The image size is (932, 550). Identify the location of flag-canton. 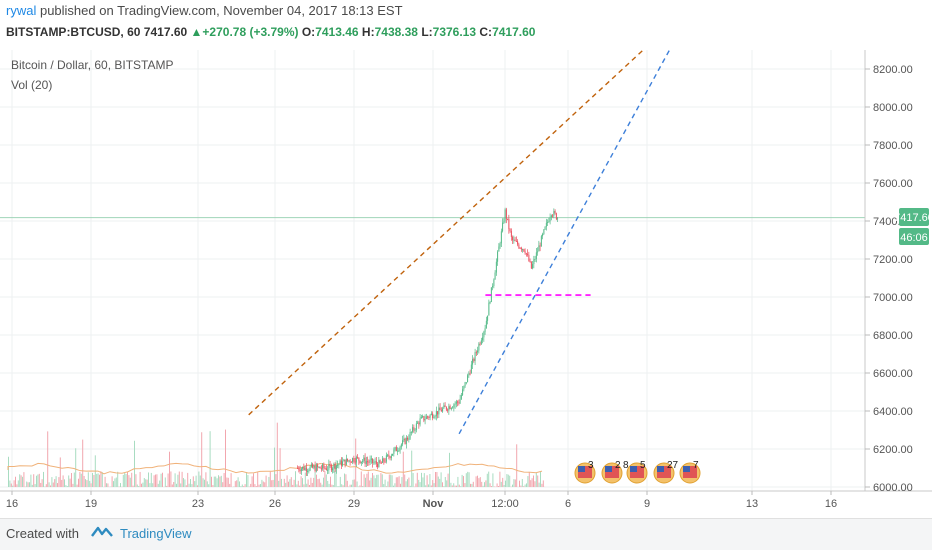
(633, 469).